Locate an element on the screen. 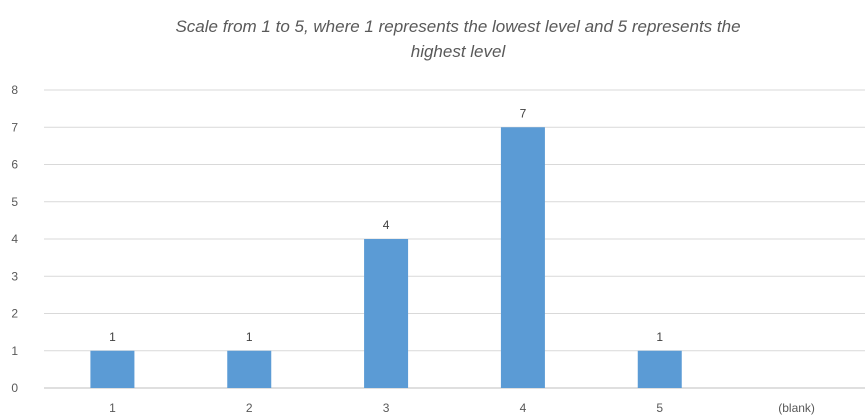  y-tick-label: 4 is located at coordinates (14, 239).